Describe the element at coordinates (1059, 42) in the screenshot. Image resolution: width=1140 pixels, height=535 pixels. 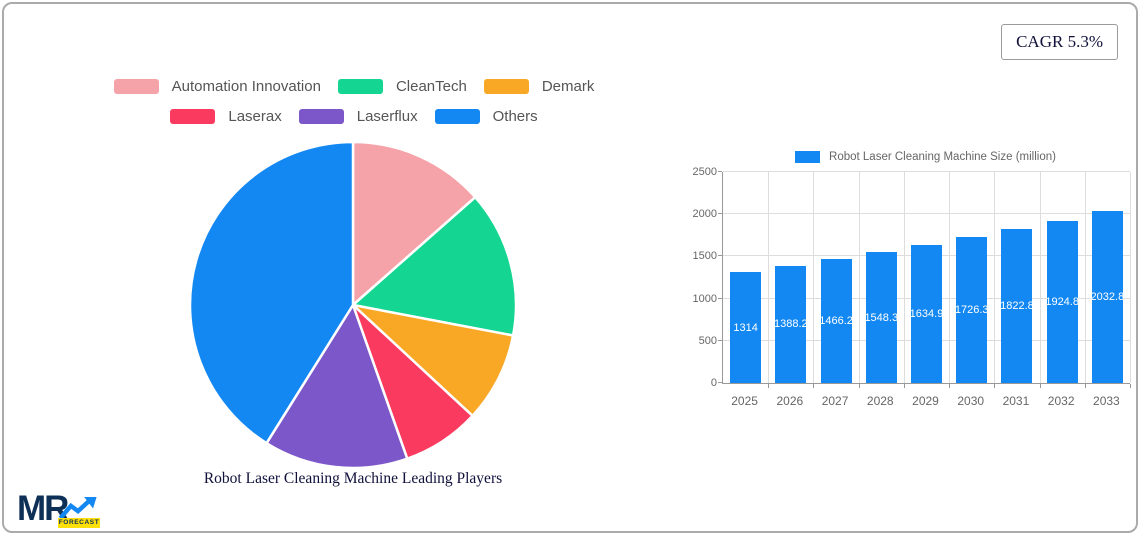
I see `cagr-badge: CAGR 5.3%` at that location.